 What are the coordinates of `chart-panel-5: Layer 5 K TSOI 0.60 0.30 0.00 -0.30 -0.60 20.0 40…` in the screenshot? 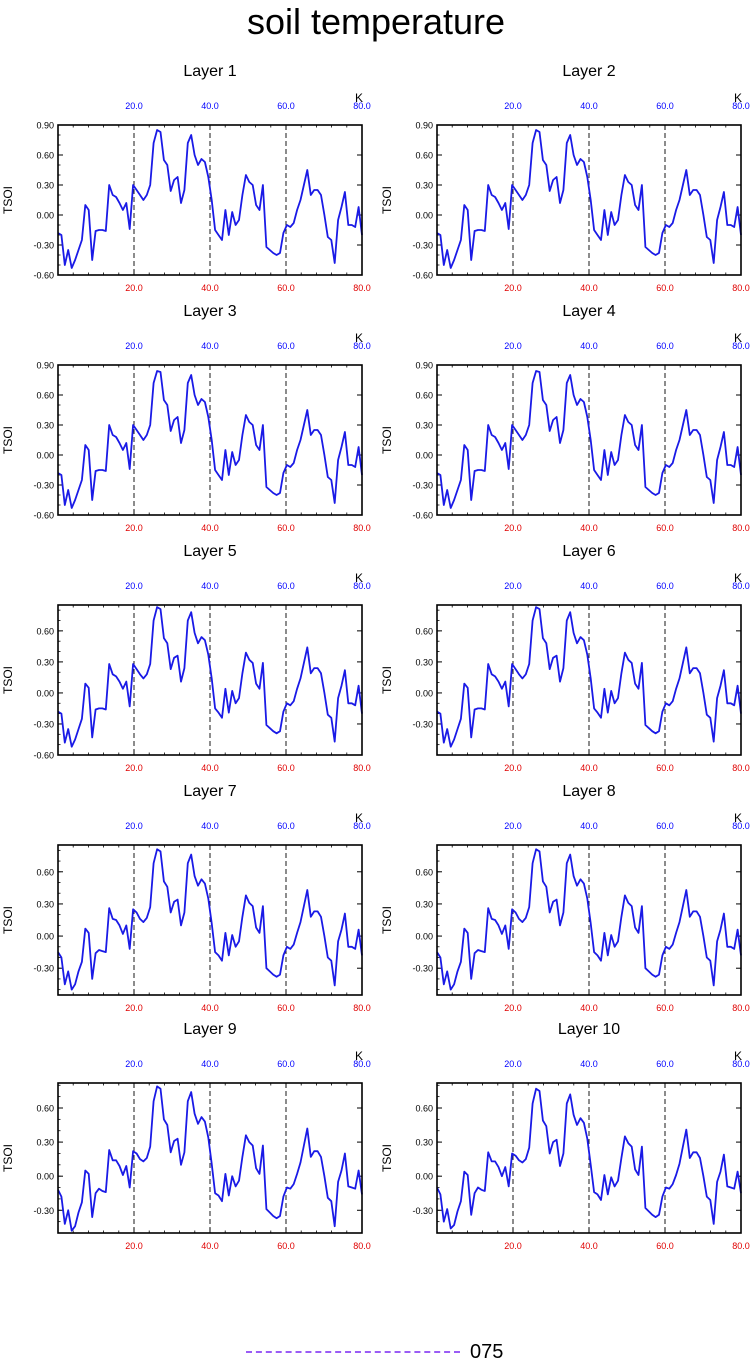 It's located at (186, 658).